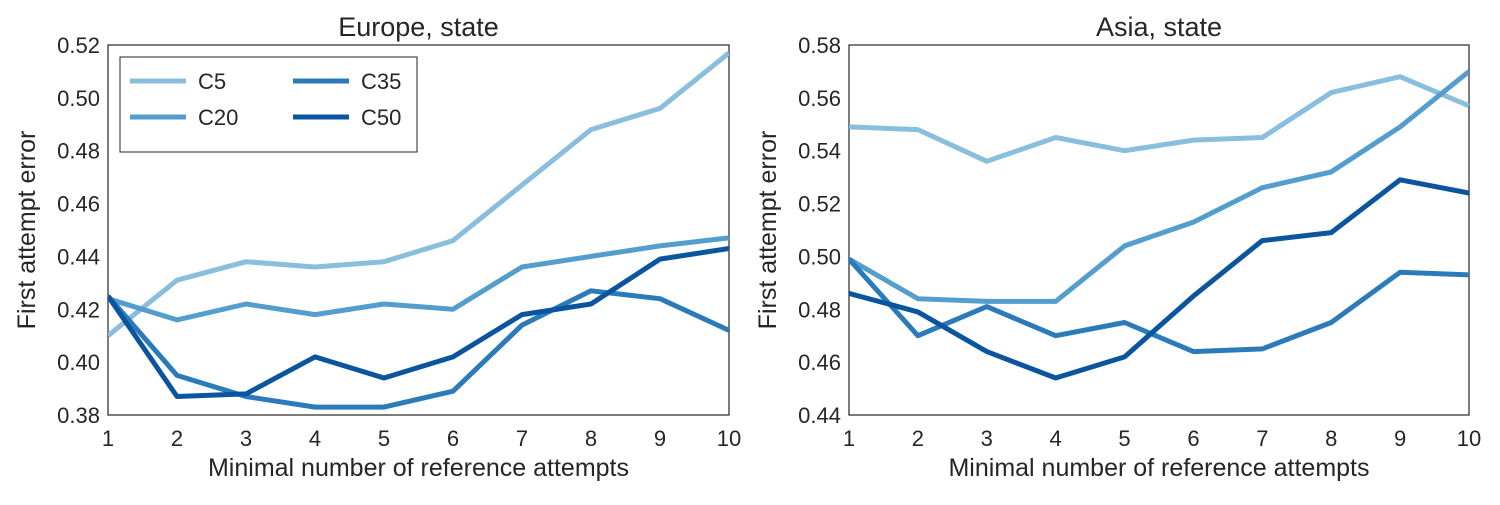 This screenshot has width=1500, height=505. What do you see at coordinates (418, 279) in the screenshot?
I see `series-line-c20` at bounding box center [418, 279].